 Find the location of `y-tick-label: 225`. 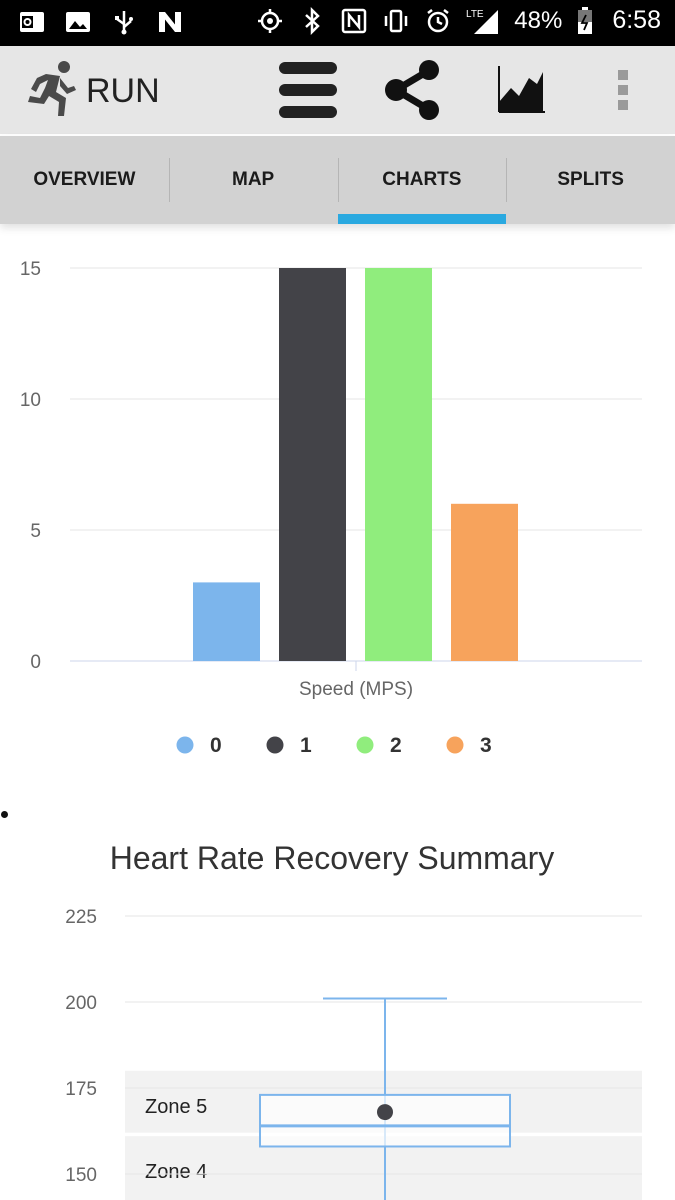

y-tick-label: 225 is located at coordinates (81, 917).